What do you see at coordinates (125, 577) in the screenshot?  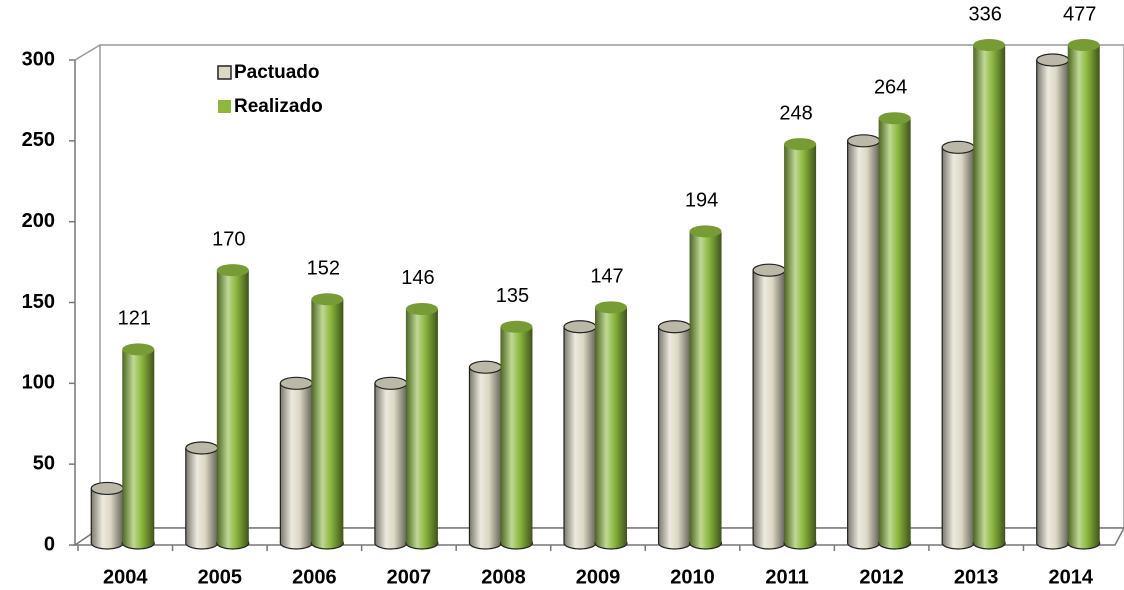 I see `x-tick-label: 2004` at bounding box center [125, 577].